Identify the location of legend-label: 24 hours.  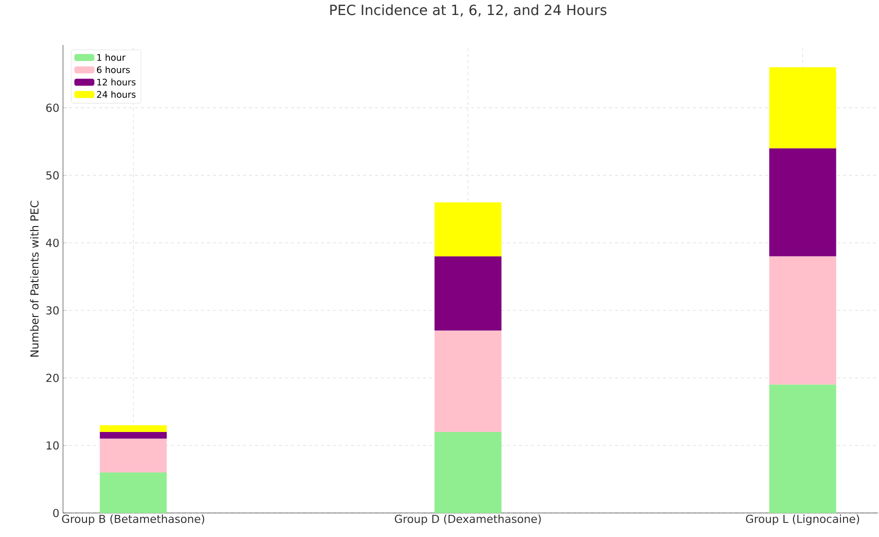
(116, 94).